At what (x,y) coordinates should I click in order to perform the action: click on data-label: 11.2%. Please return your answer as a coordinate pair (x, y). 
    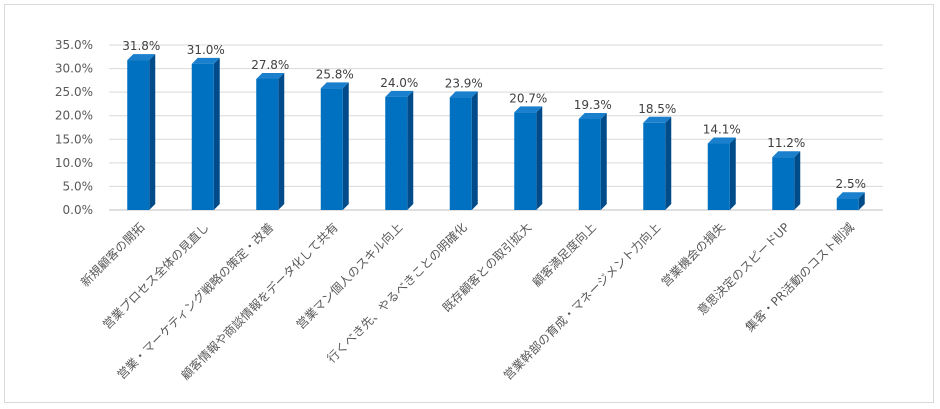
    Looking at the image, I should click on (786, 143).